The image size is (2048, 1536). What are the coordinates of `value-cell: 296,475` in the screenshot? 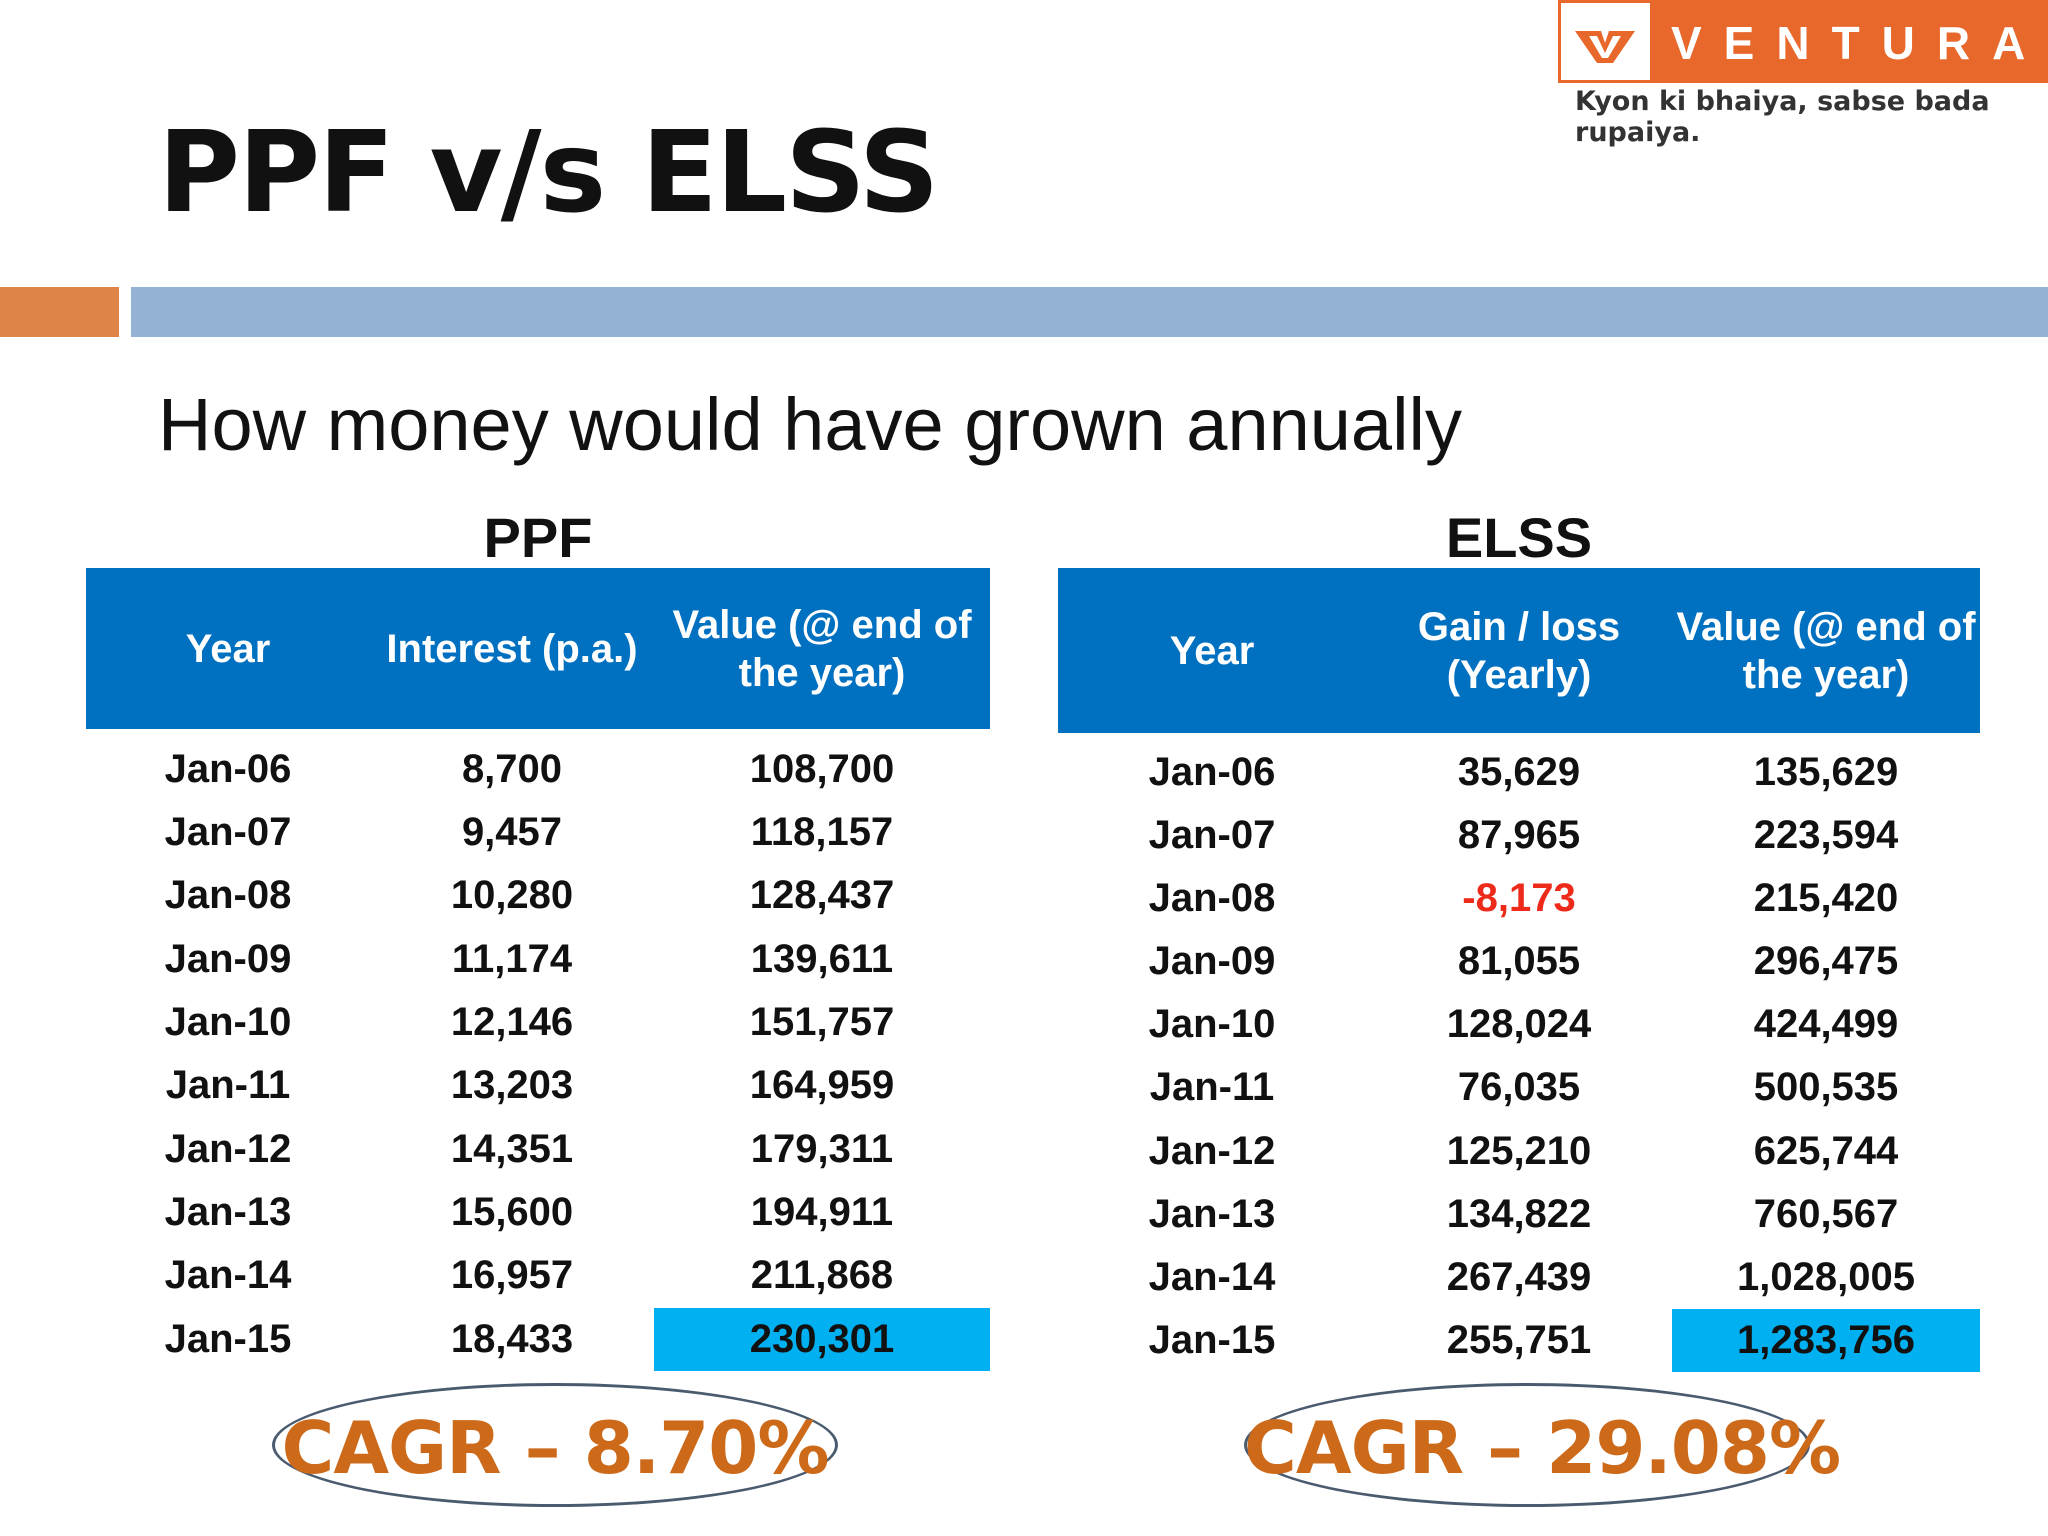 It's located at (1826, 961).